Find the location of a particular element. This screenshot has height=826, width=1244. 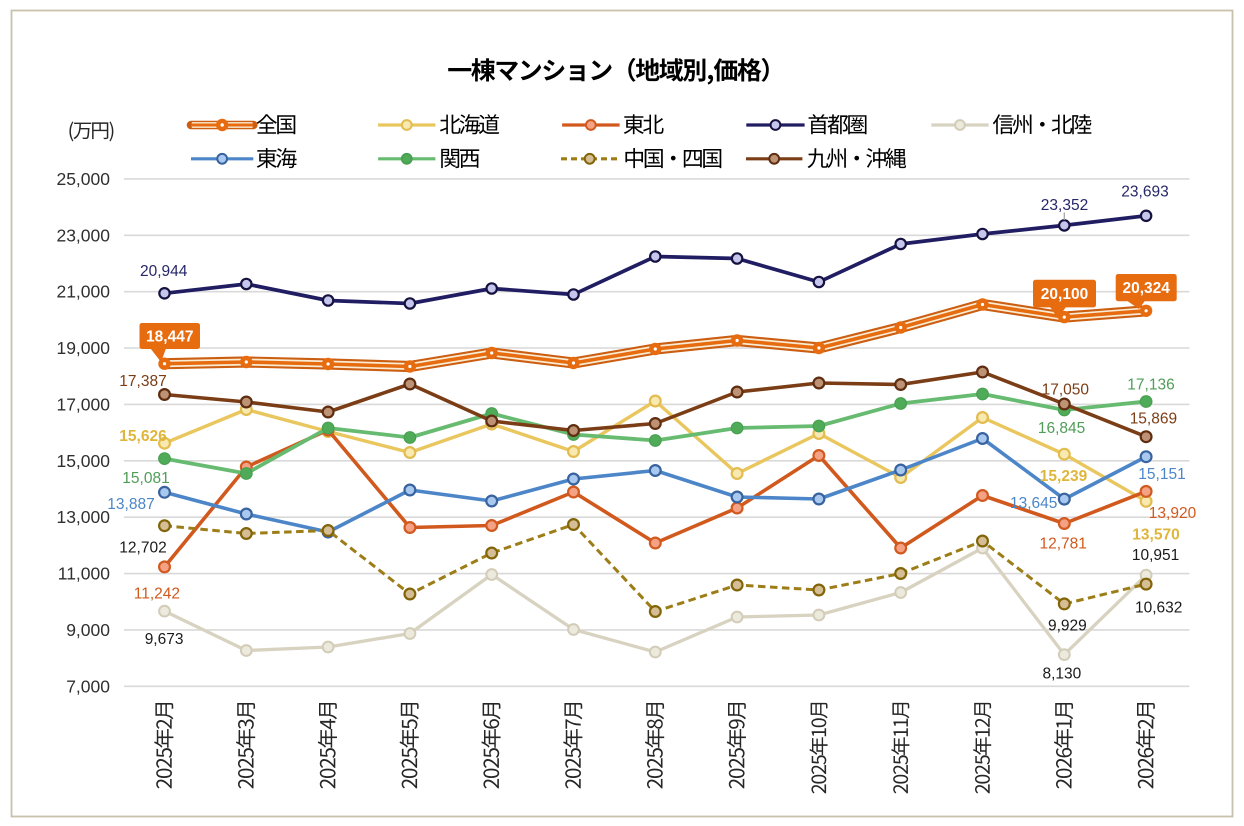

svg-text: 13,887 is located at coordinates (130, 504).